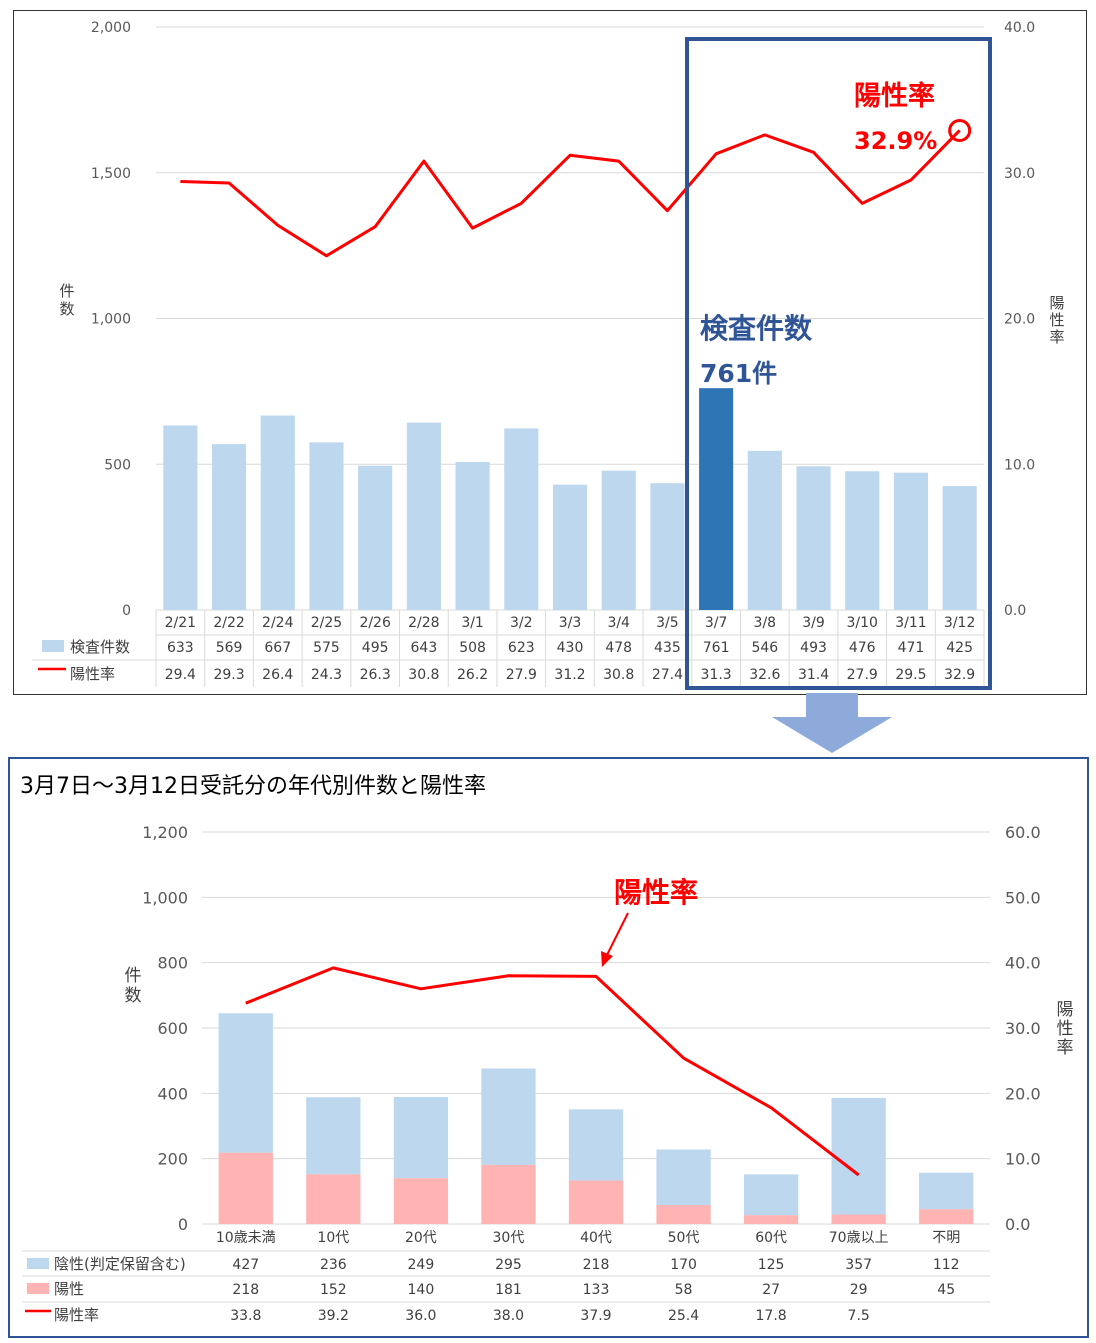 Image resolution: width=1096 pixels, height=1343 pixels. I want to click on rate-row-label: 陽性率, so click(92, 674).